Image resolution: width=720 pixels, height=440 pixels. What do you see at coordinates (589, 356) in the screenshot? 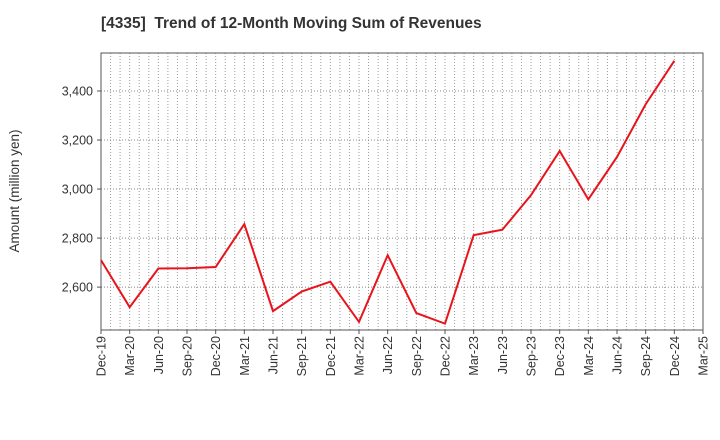
I see `x-tick-label: Mar-24` at bounding box center [589, 356].